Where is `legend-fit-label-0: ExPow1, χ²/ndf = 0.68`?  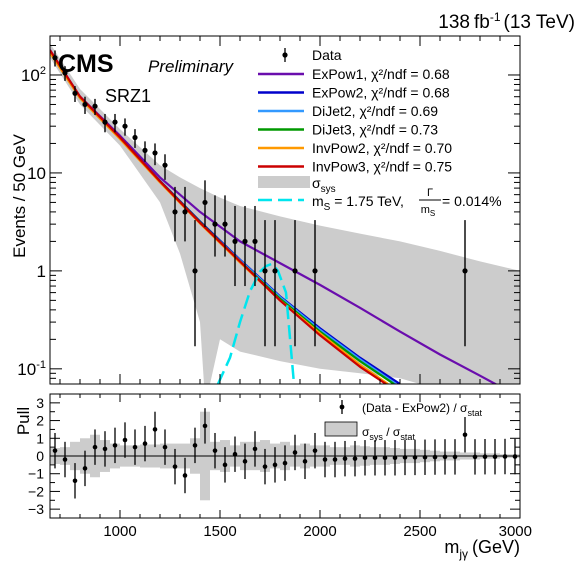
legend-fit-label-0: ExPow1, χ²/ndf = 0.68 is located at coordinates (381, 74).